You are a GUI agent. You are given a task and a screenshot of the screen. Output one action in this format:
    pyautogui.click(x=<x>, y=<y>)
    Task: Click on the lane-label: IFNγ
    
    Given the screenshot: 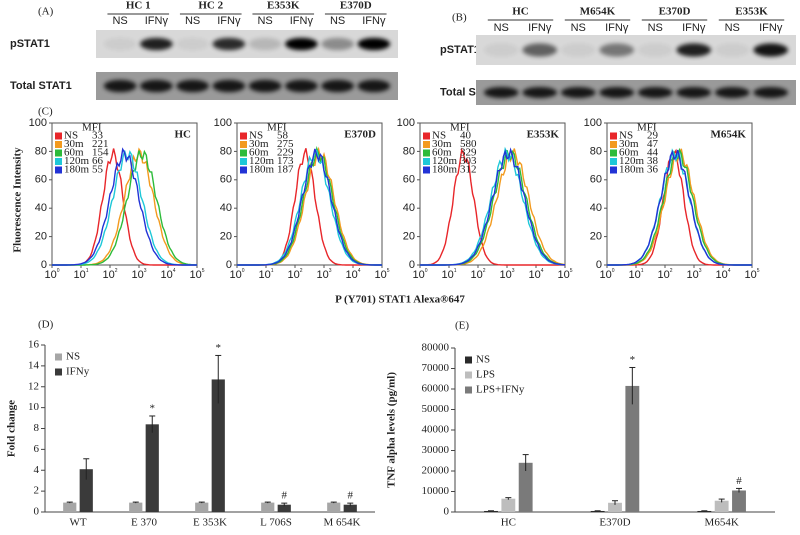 What is the action you would take?
    pyautogui.click(x=617, y=28)
    